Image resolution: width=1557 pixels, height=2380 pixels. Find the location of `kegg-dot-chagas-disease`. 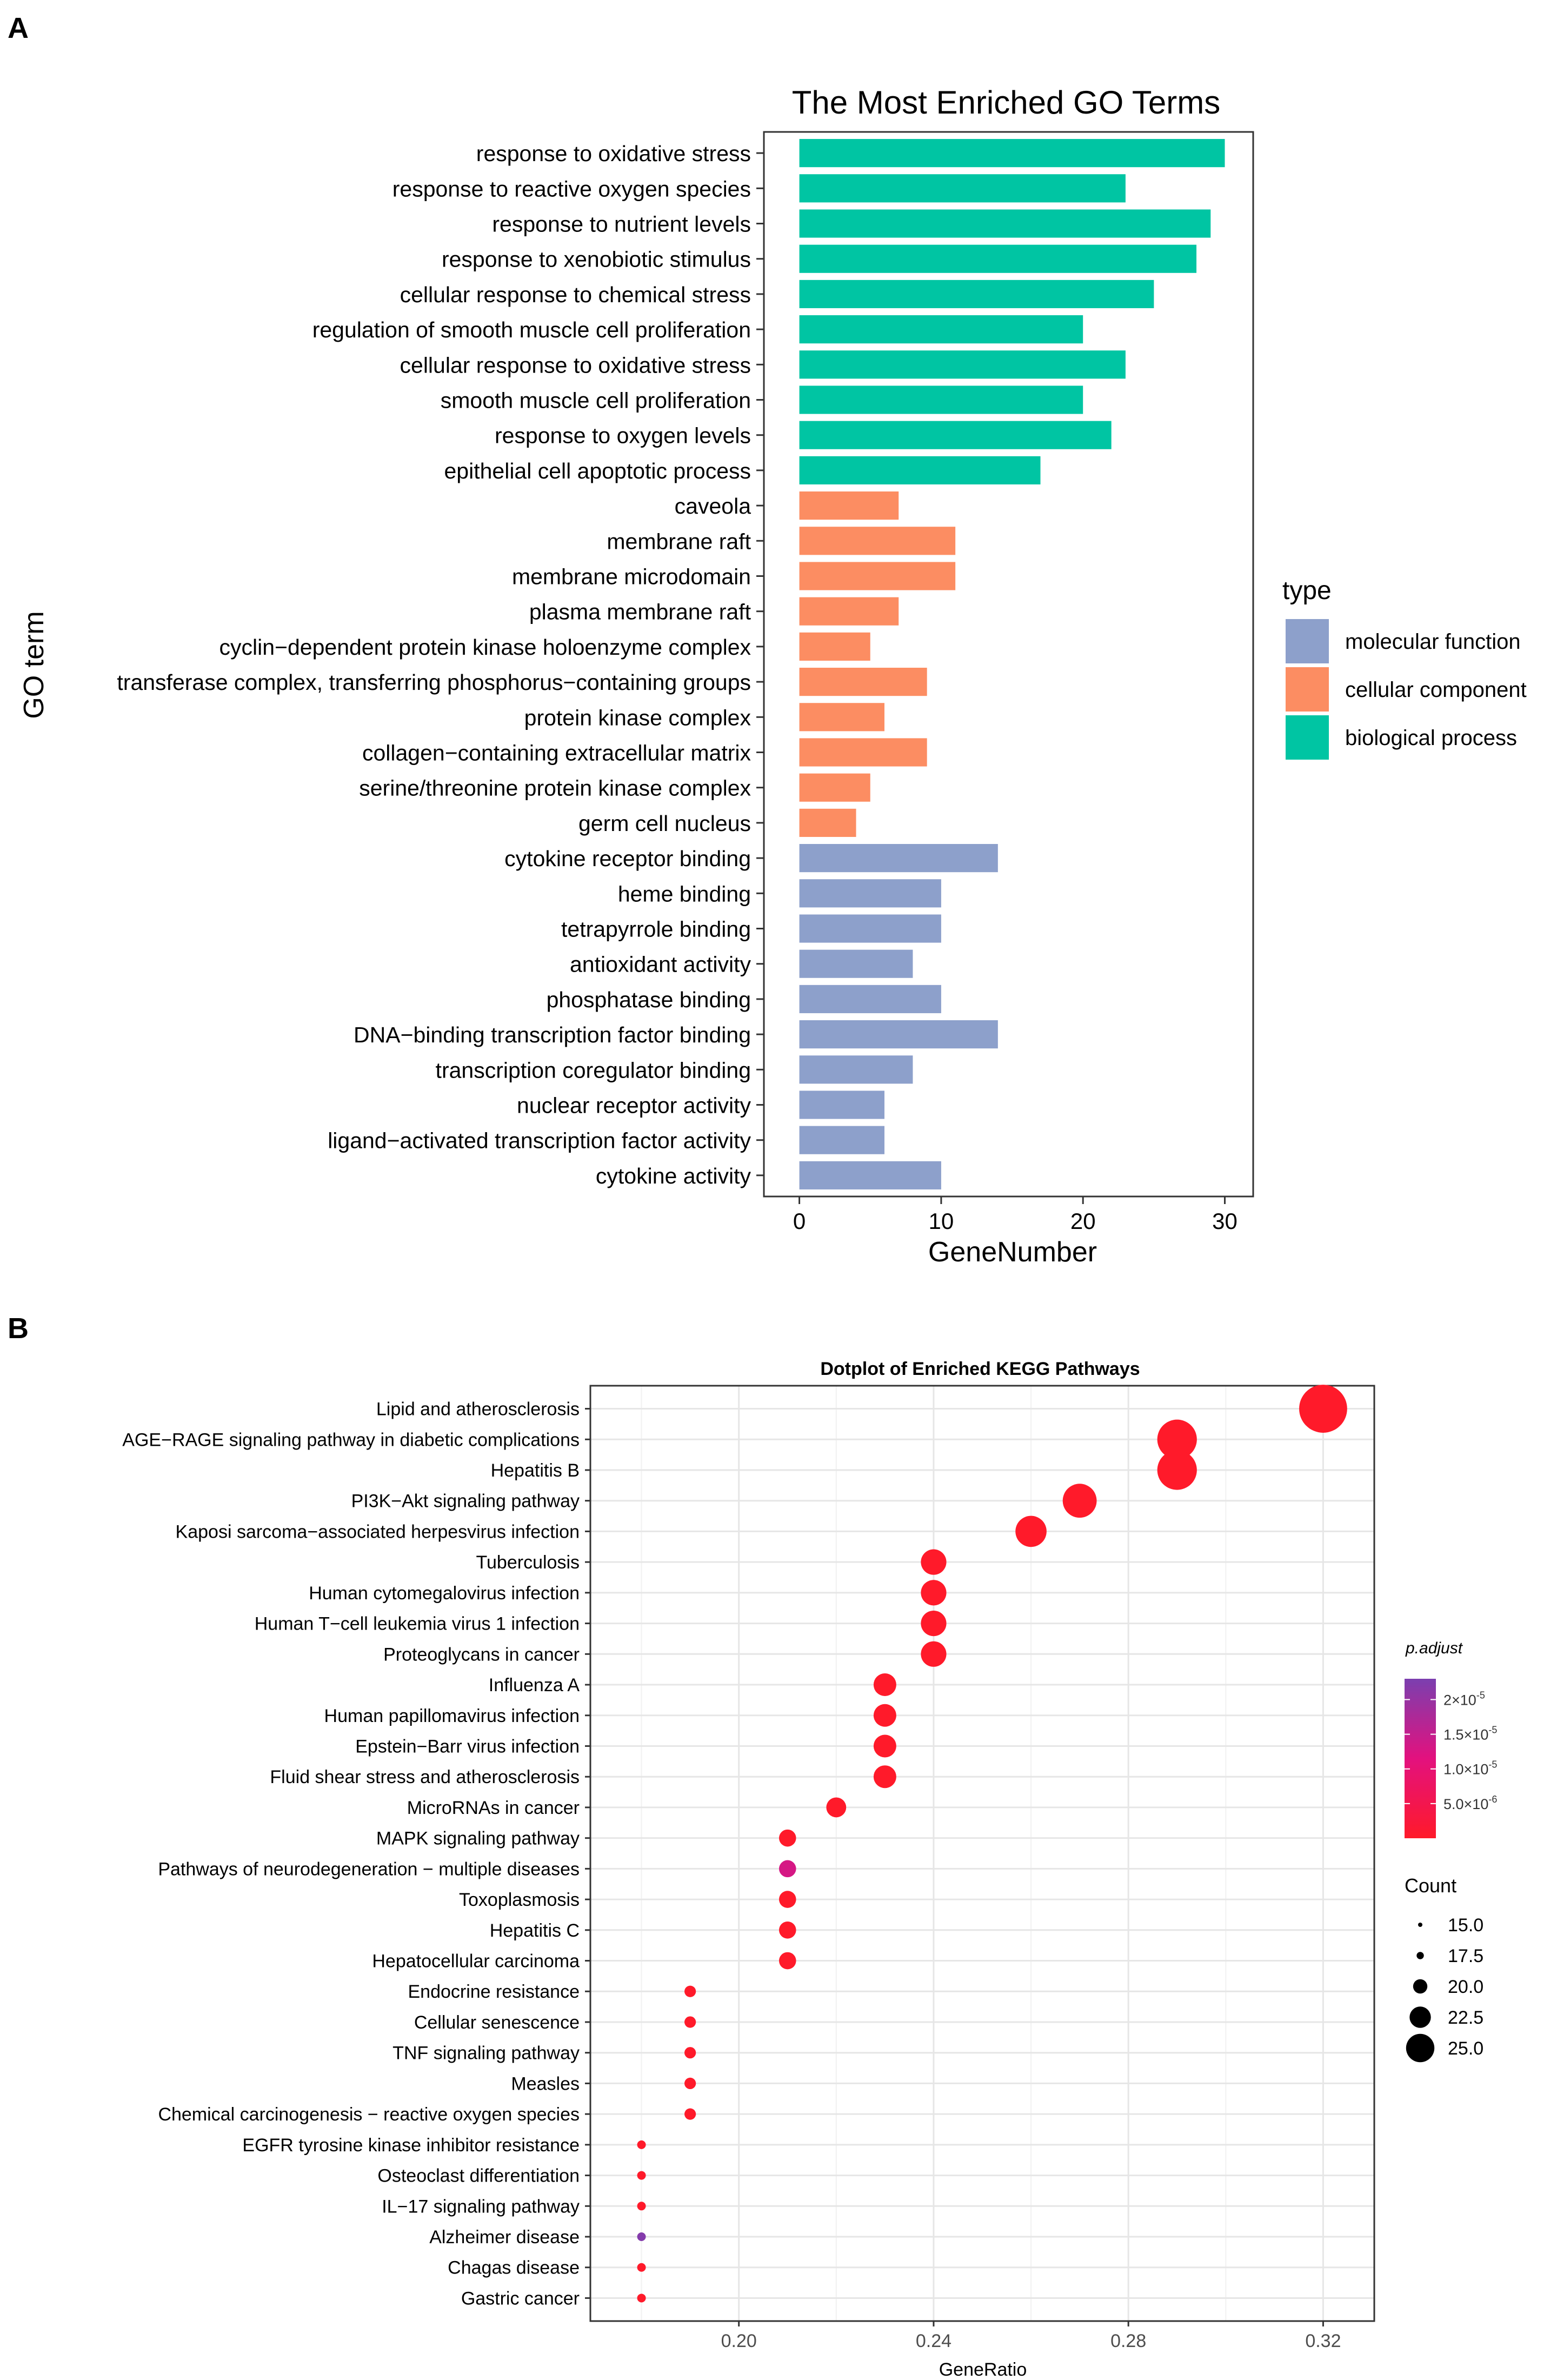

kegg-dot-chagas-disease is located at coordinates (641, 2268).